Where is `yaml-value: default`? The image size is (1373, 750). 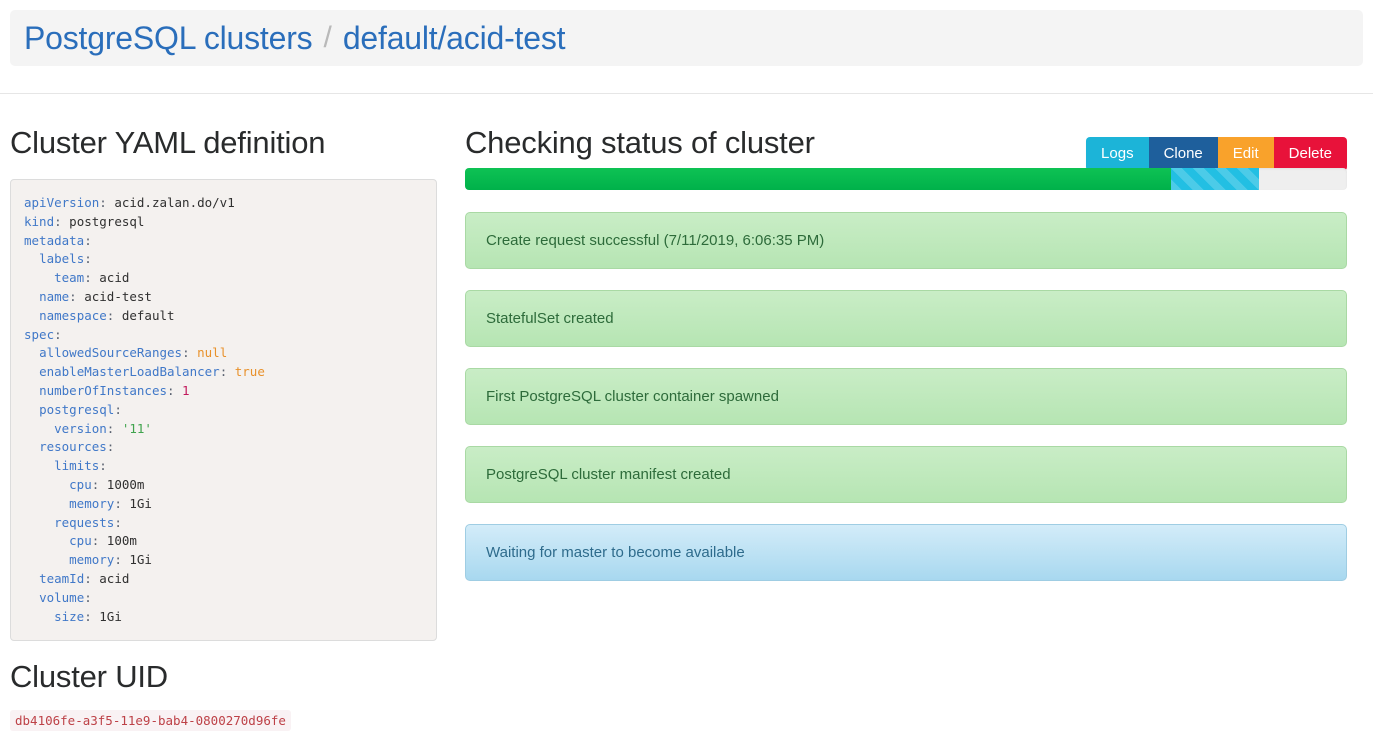
yaml-value: default is located at coordinates (144, 315).